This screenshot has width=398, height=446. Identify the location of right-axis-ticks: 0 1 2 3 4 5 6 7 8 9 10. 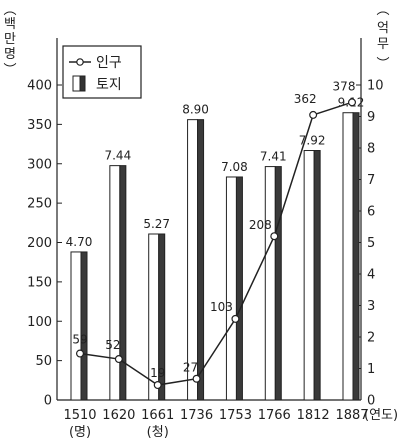
(370, 244).